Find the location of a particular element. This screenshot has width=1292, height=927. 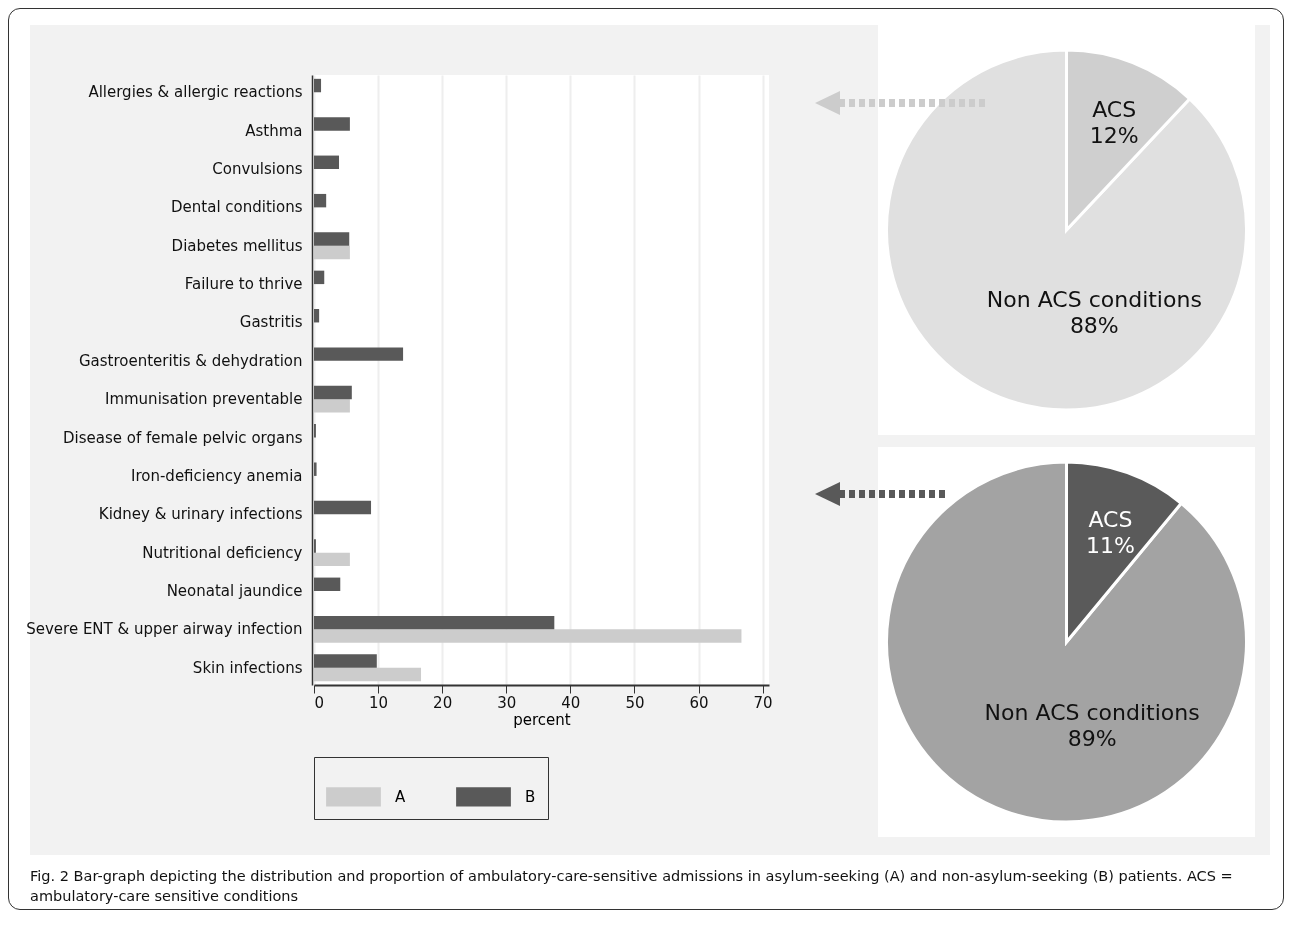

y-tick-label: Kidney & urinary infections is located at coordinates (200, 514).